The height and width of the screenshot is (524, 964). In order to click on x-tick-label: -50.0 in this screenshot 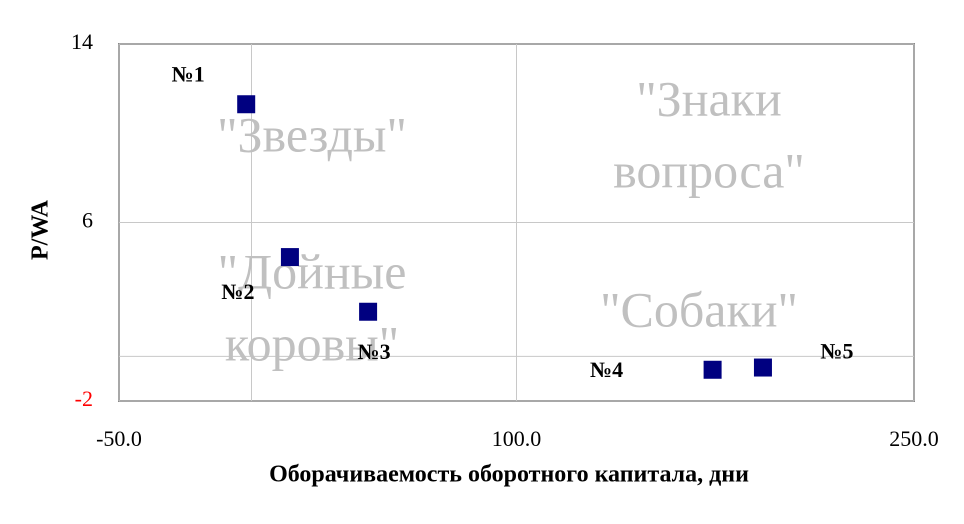, I will do `click(119, 438)`.